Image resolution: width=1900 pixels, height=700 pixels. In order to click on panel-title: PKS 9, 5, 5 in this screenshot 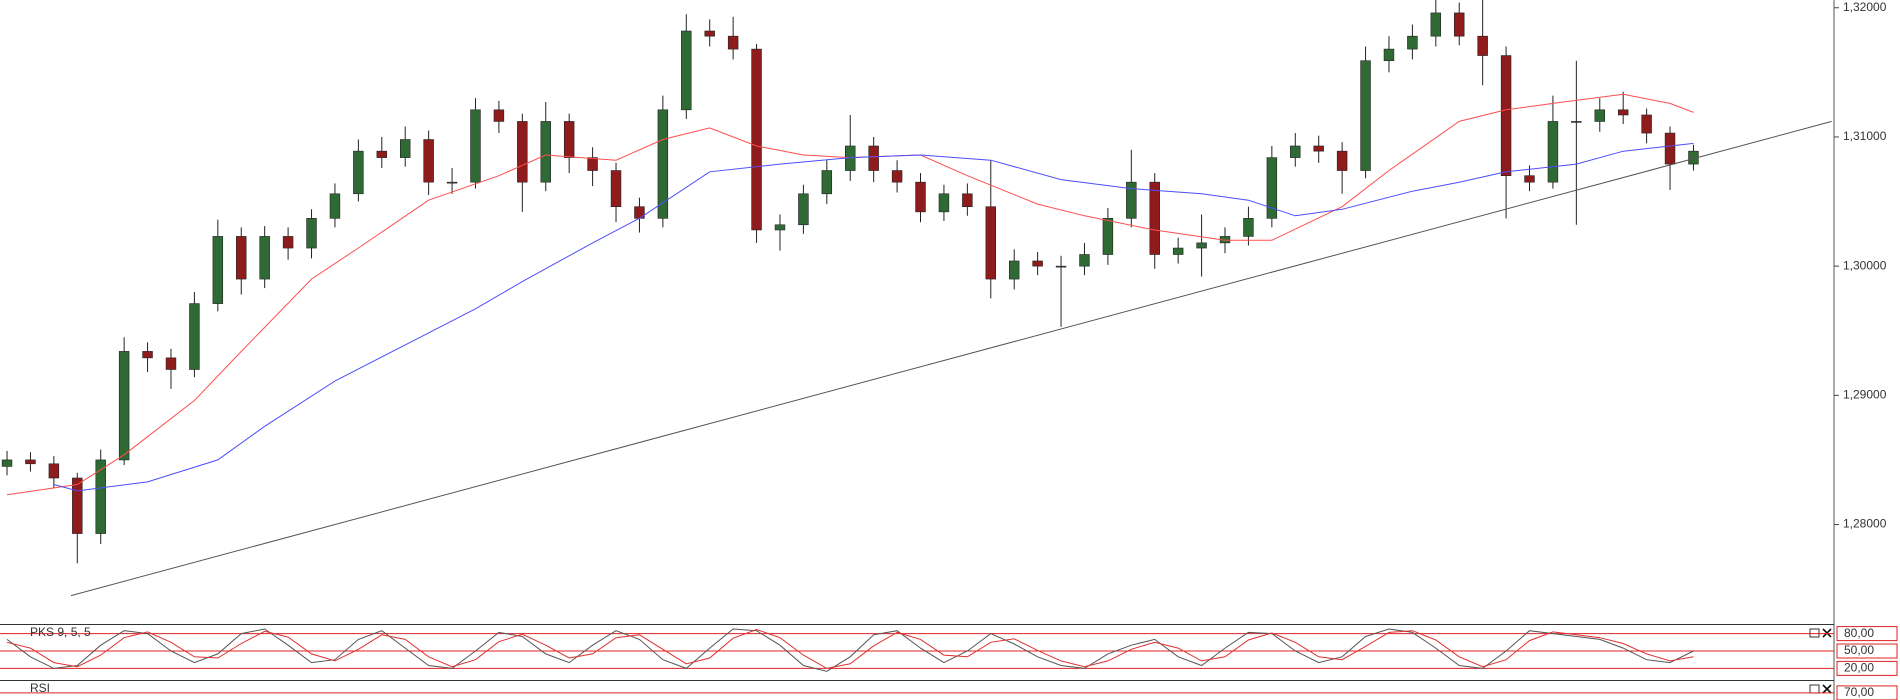, I will do `click(60, 632)`.